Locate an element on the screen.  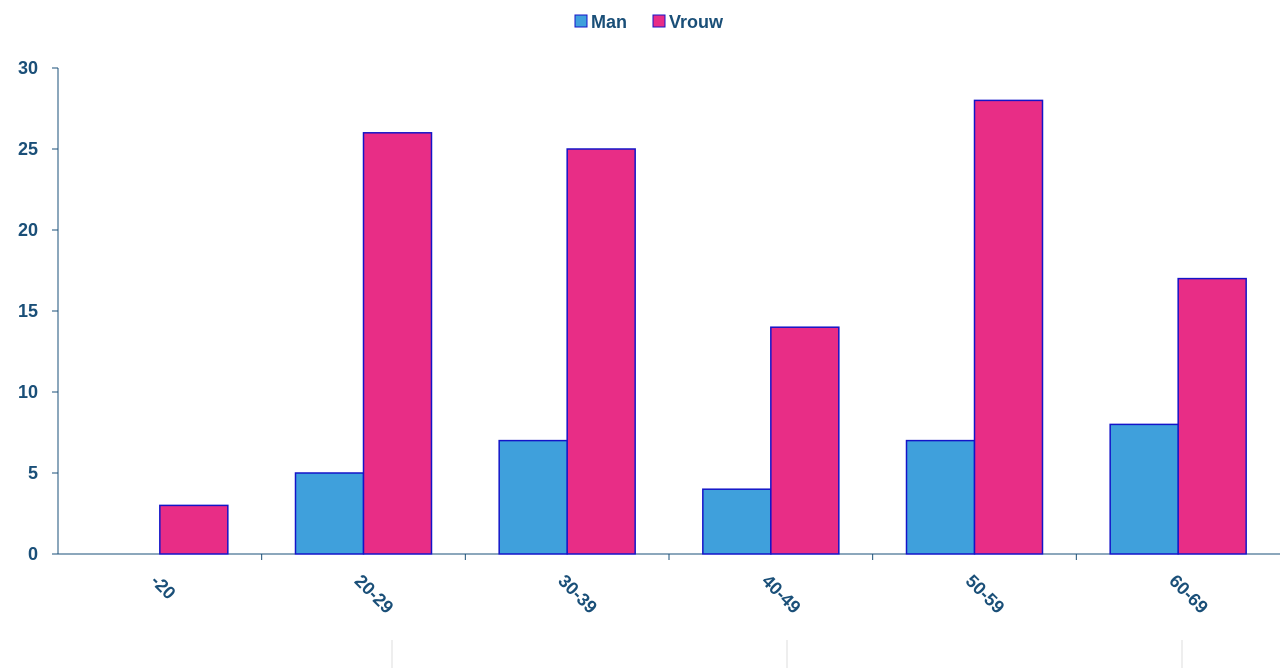
y-tick-label: 20 is located at coordinates (28, 230).